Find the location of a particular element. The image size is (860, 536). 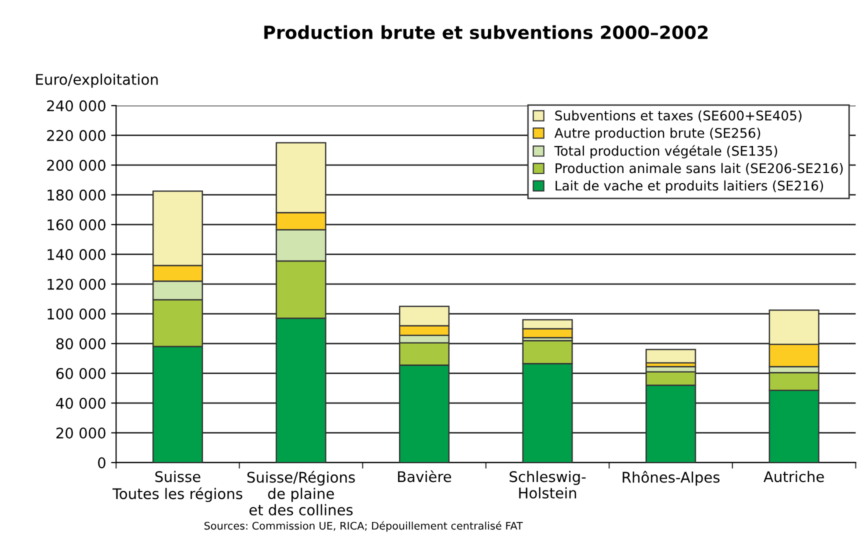

legend-label: Lait de vache et produits laitiers (SE216) is located at coordinates (689, 187).